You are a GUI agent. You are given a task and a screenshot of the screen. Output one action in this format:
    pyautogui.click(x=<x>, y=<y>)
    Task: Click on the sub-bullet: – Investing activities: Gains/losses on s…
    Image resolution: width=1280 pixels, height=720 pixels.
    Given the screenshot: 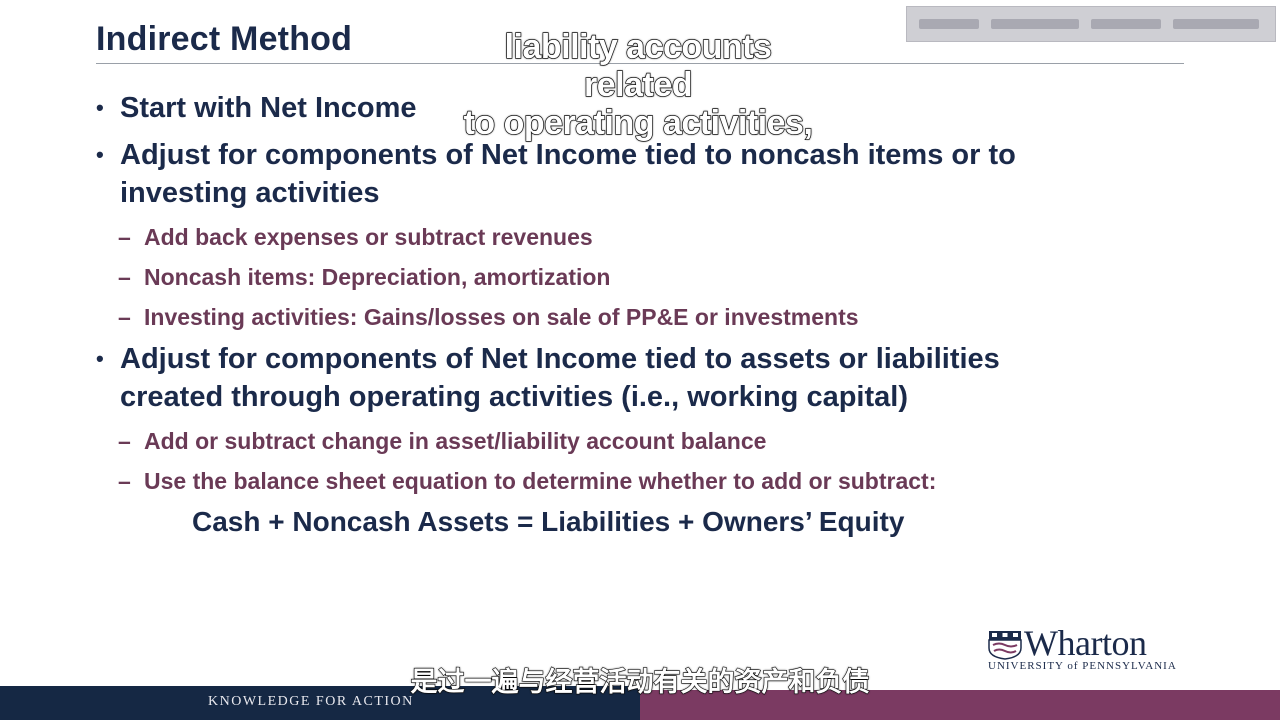 What is the action you would take?
    pyautogui.click(x=488, y=317)
    